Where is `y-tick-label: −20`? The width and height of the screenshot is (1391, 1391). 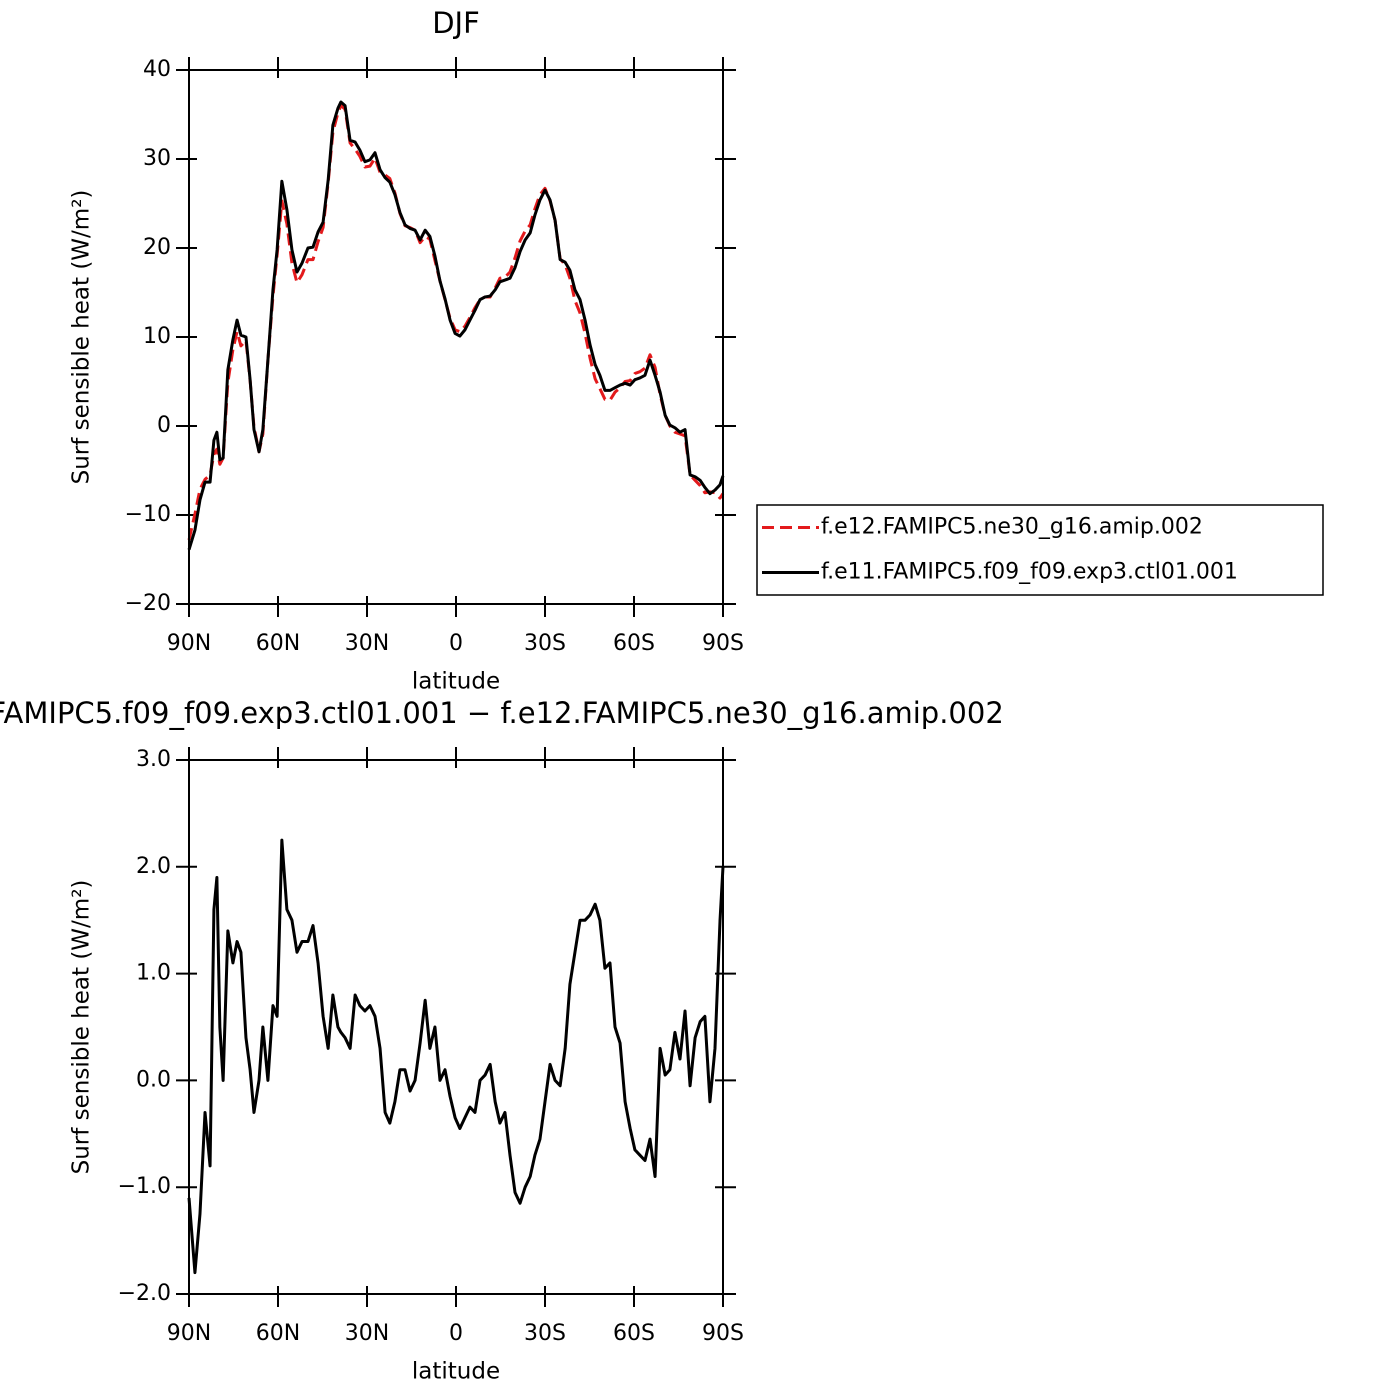
y-tick-label: −20 is located at coordinates (148, 603).